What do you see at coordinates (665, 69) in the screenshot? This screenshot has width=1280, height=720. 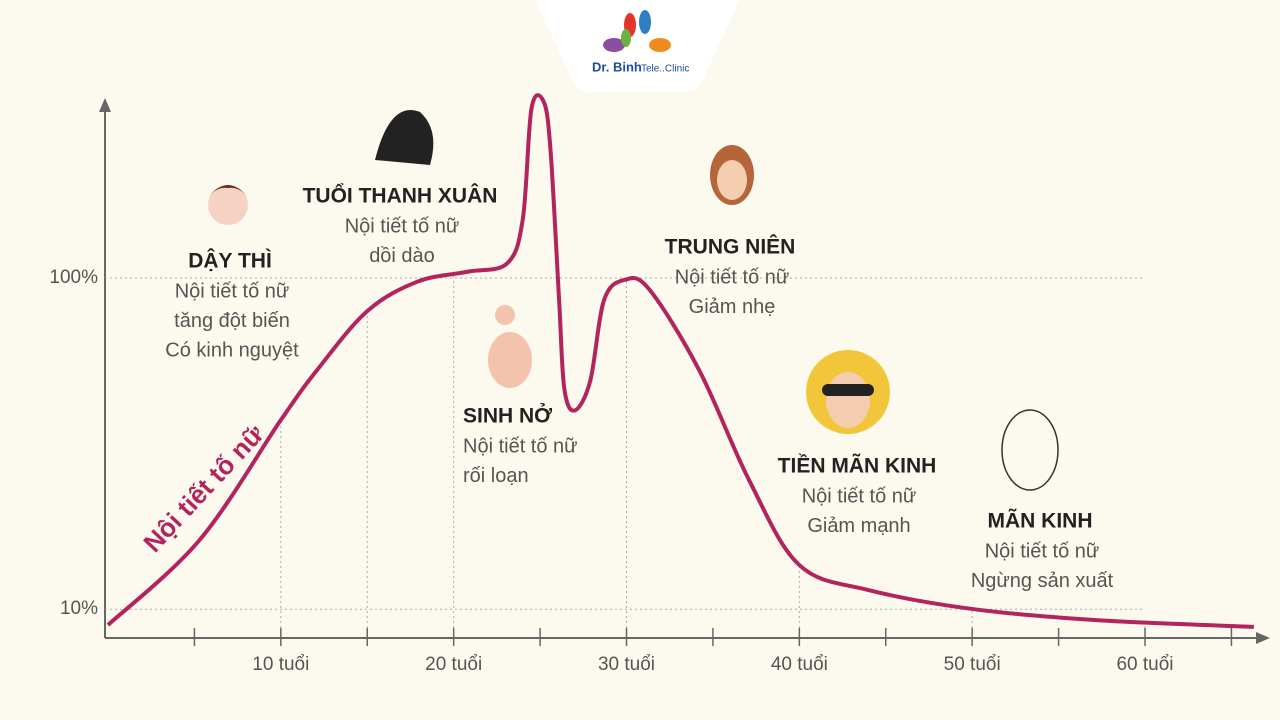 I see `logo-tagline: Tele..Clinic` at bounding box center [665, 69].